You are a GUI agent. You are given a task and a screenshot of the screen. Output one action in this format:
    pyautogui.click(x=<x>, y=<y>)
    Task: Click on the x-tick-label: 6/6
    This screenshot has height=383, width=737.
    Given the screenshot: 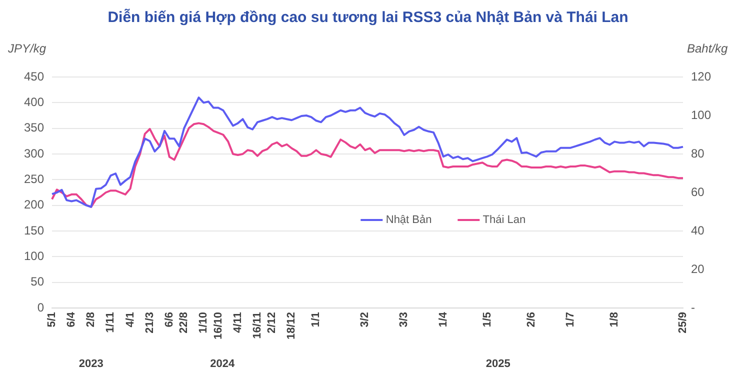 What is the action you would take?
    pyautogui.click(x=169, y=320)
    